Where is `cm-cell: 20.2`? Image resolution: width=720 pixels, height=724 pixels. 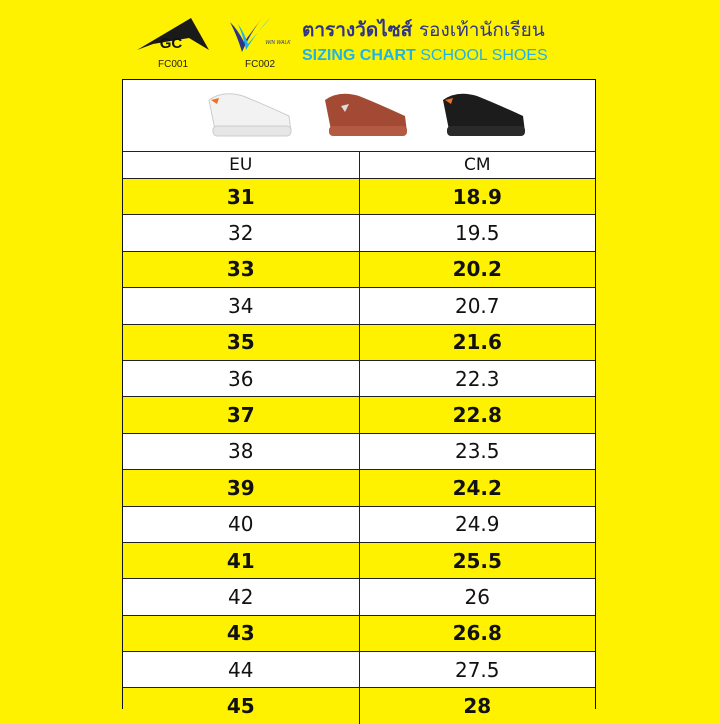 cm-cell: 20.2 is located at coordinates (477, 269).